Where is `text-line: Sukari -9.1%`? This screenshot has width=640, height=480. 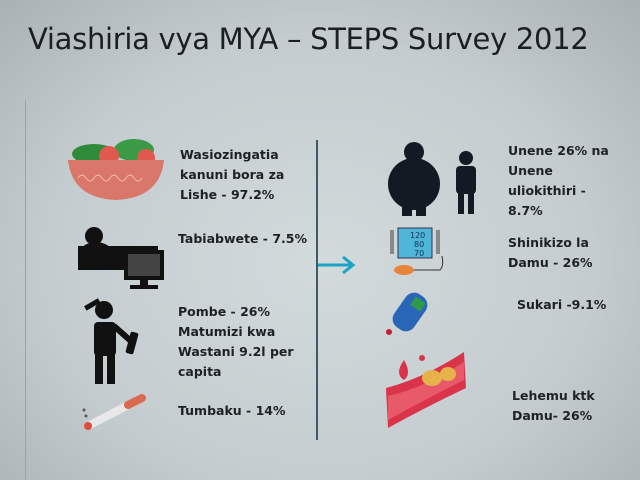 text-line: Sukari -9.1% is located at coordinates (562, 304).